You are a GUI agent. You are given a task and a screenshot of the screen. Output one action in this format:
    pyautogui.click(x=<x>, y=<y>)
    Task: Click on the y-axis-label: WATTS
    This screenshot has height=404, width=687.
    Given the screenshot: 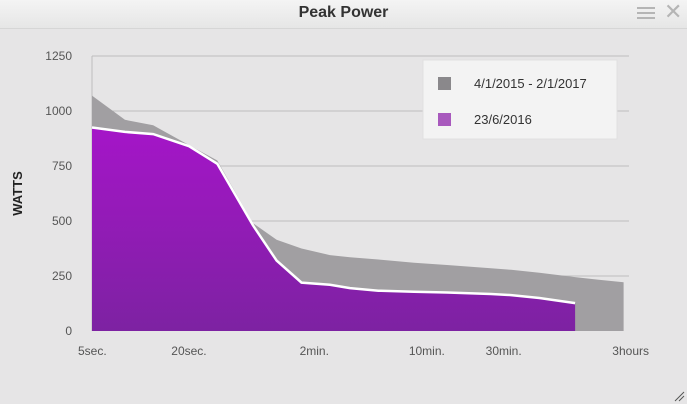 What is the action you would take?
    pyautogui.click(x=17, y=193)
    